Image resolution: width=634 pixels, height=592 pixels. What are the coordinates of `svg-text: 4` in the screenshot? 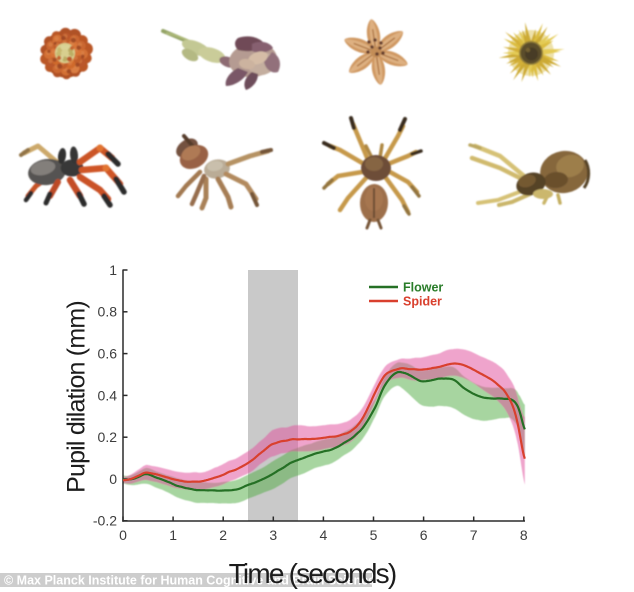 It's located at (324, 535).